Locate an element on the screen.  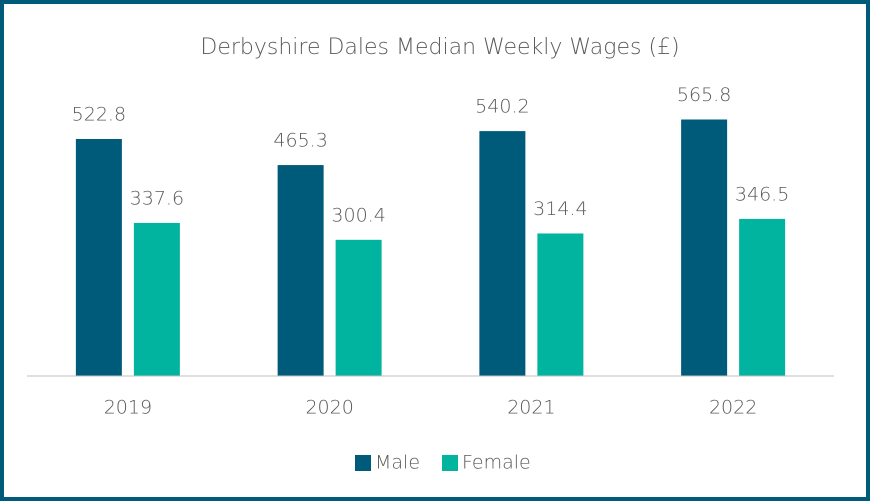
value-label: 465.3 is located at coordinates (300, 141).